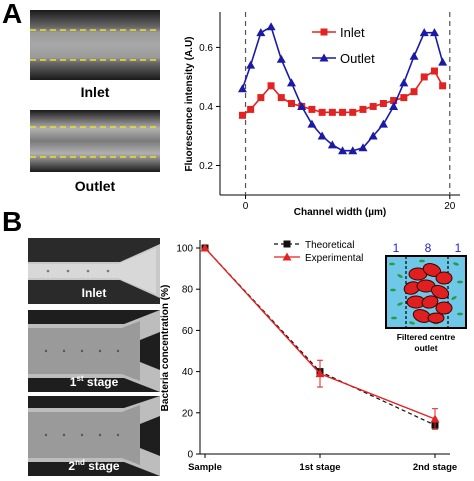 The height and width of the screenshot is (481, 474). I want to click on b-first-stage-label: 1st stage, so click(94, 381).